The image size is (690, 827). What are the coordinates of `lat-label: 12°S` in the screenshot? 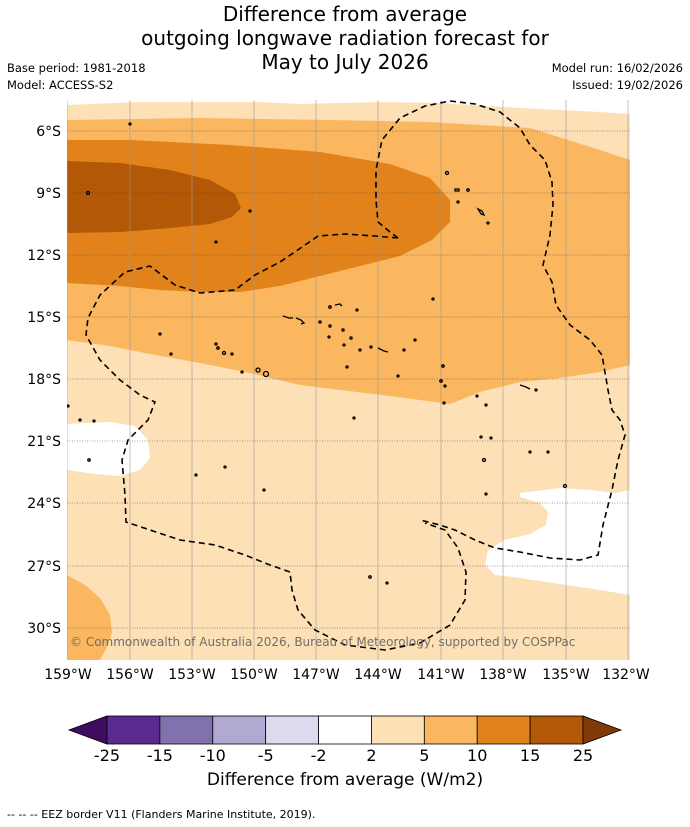 It's located at (44, 256).